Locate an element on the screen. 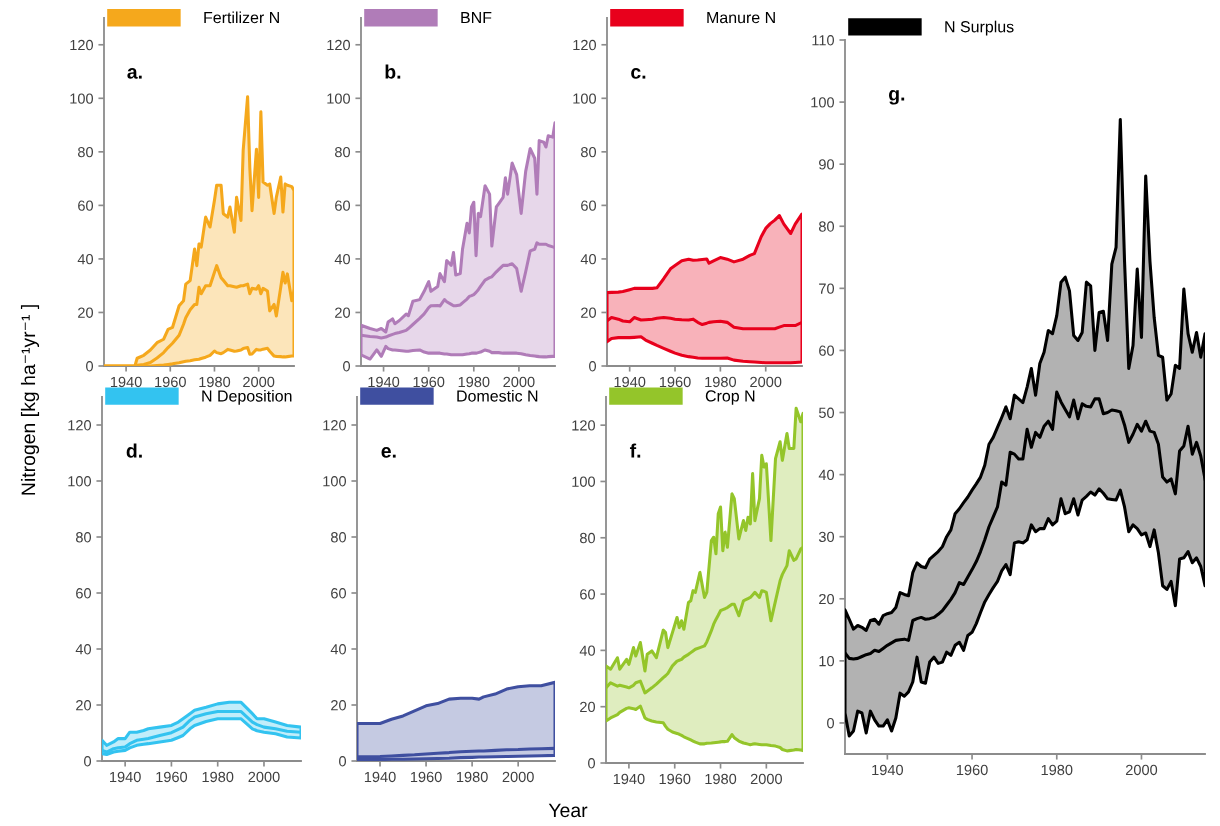 Image resolution: width=1220 pixels, height=826 pixels. legend-label: Domestic N is located at coordinates (497, 395).